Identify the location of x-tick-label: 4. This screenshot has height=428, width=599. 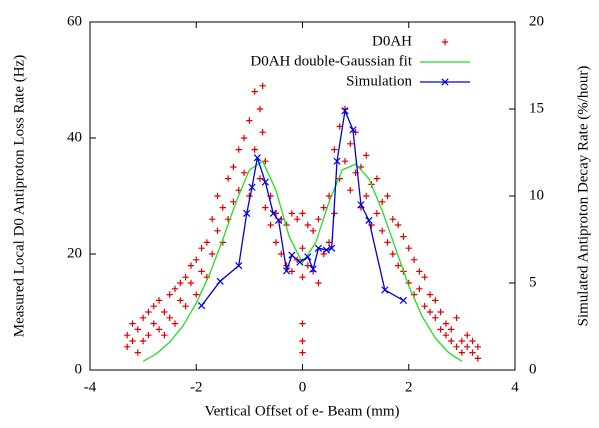
(515, 387).